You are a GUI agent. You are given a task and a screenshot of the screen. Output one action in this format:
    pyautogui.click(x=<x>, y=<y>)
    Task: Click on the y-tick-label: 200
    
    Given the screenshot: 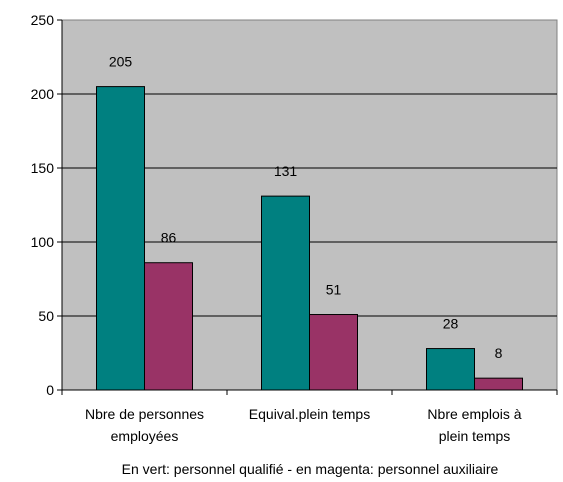 What is the action you would take?
    pyautogui.click(x=43, y=94)
    